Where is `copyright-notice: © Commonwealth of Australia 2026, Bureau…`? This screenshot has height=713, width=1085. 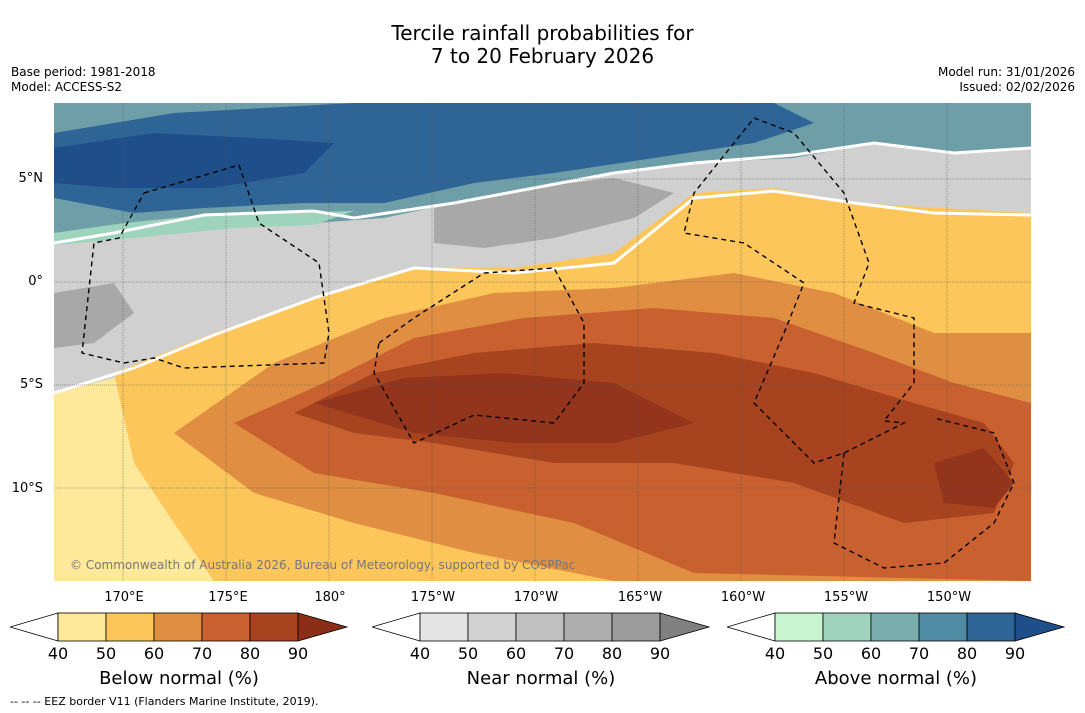
copyright-notice: © Commonwealth of Australia 2026, Bureau… is located at coordinates (323, 565).